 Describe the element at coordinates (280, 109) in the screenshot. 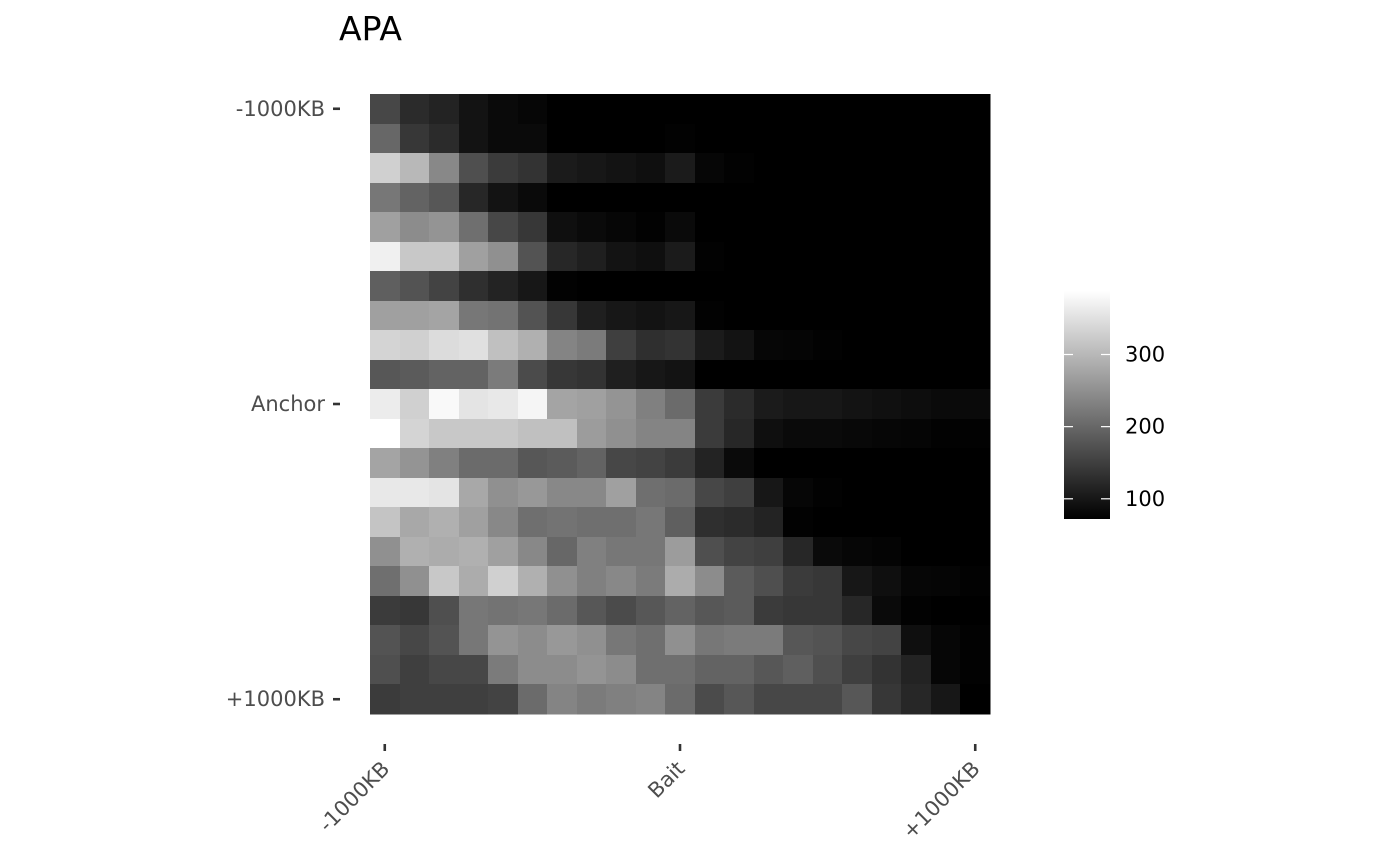

I see `y-tick-label: -1000KB` at that location.